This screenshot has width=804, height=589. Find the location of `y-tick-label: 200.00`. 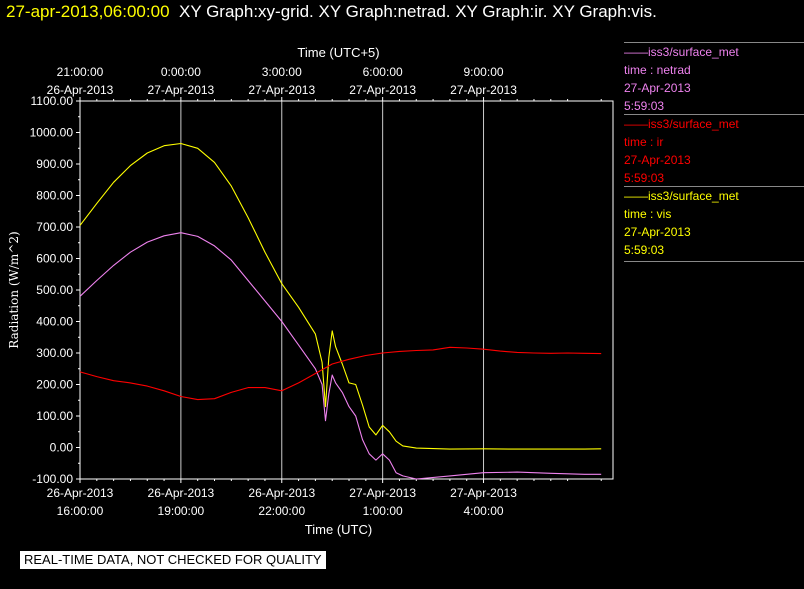

y-tick-label: 200.00 is located at coordinates (54, 385).